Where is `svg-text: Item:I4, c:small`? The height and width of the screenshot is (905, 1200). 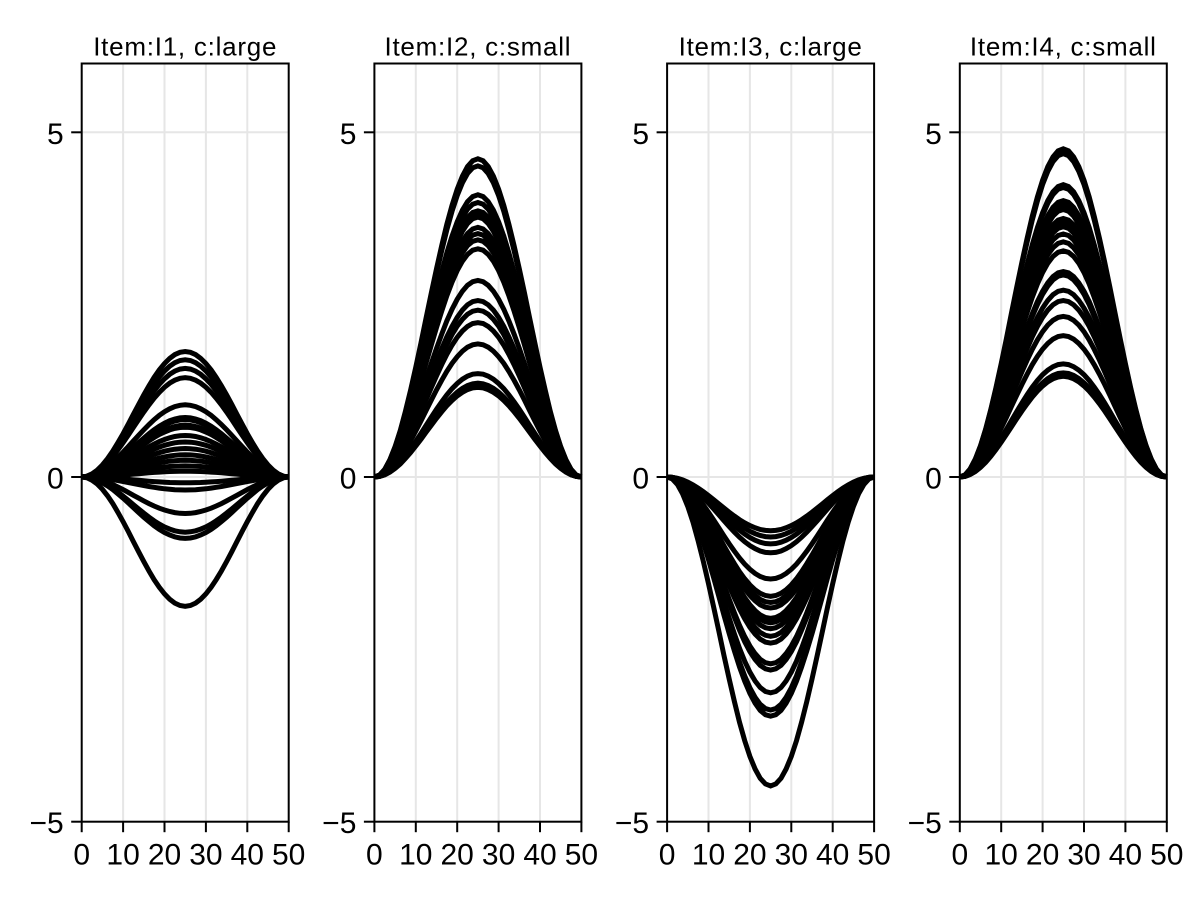
svg-text: Item:I4, c:small is located at coordinates (1063, 47).